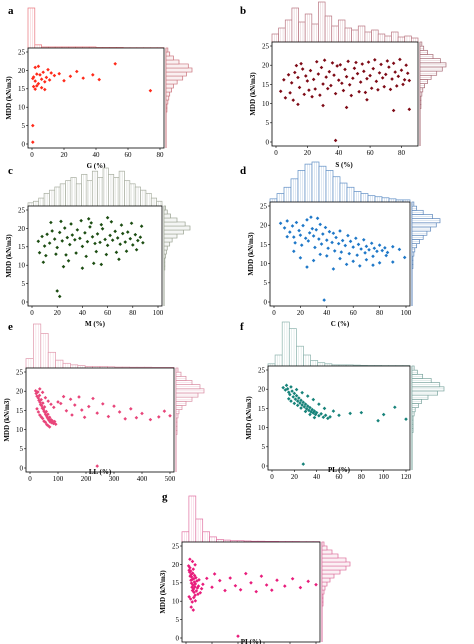 This screenshot has width=474, height=644. I want to click on panel-letter: d, so click(243, 171).